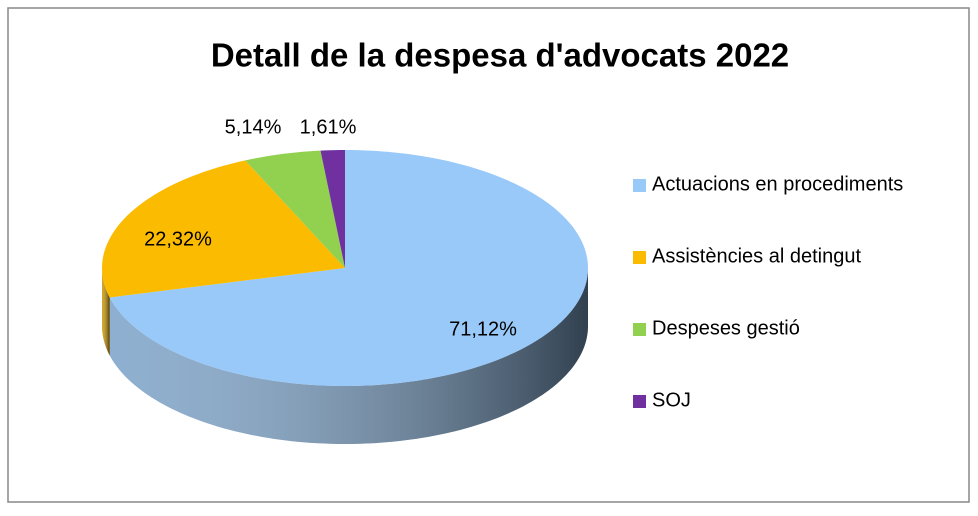 This screenshot has height=516, width=978. What do you see at coordinates (500, 55) in the screenshot?
I see `chart-title: Detall de la despesa d'advocats 2022` at bounding box center [500, 55].